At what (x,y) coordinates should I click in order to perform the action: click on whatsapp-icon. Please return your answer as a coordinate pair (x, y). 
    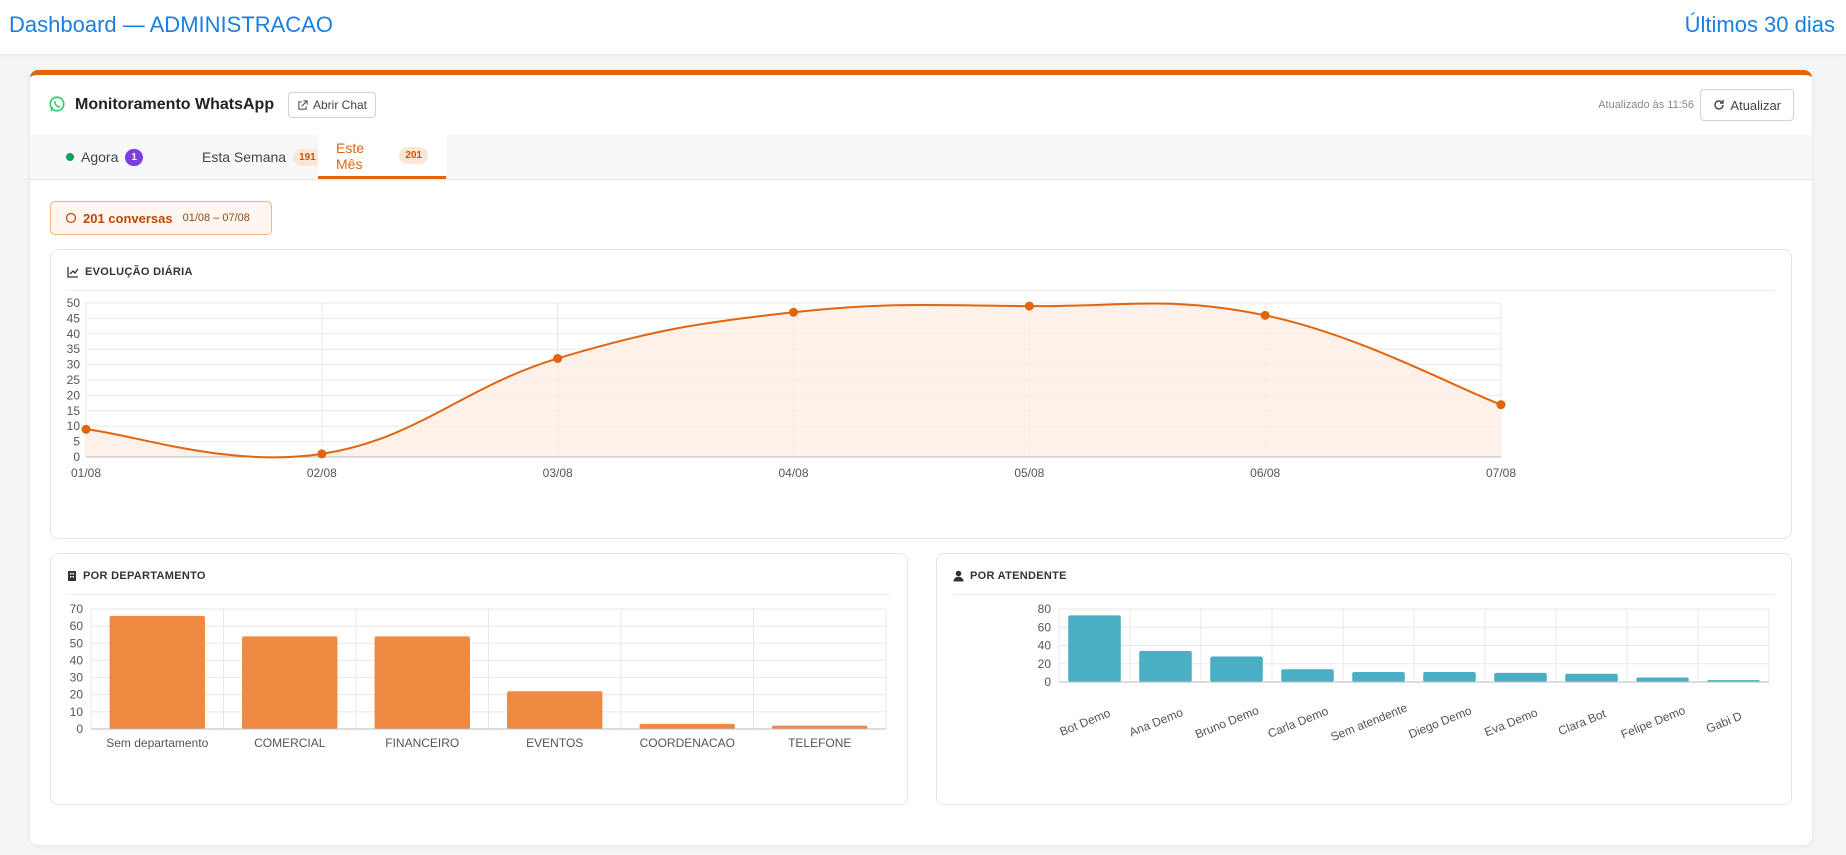
    Looking at the image, I should click on (57, 104).